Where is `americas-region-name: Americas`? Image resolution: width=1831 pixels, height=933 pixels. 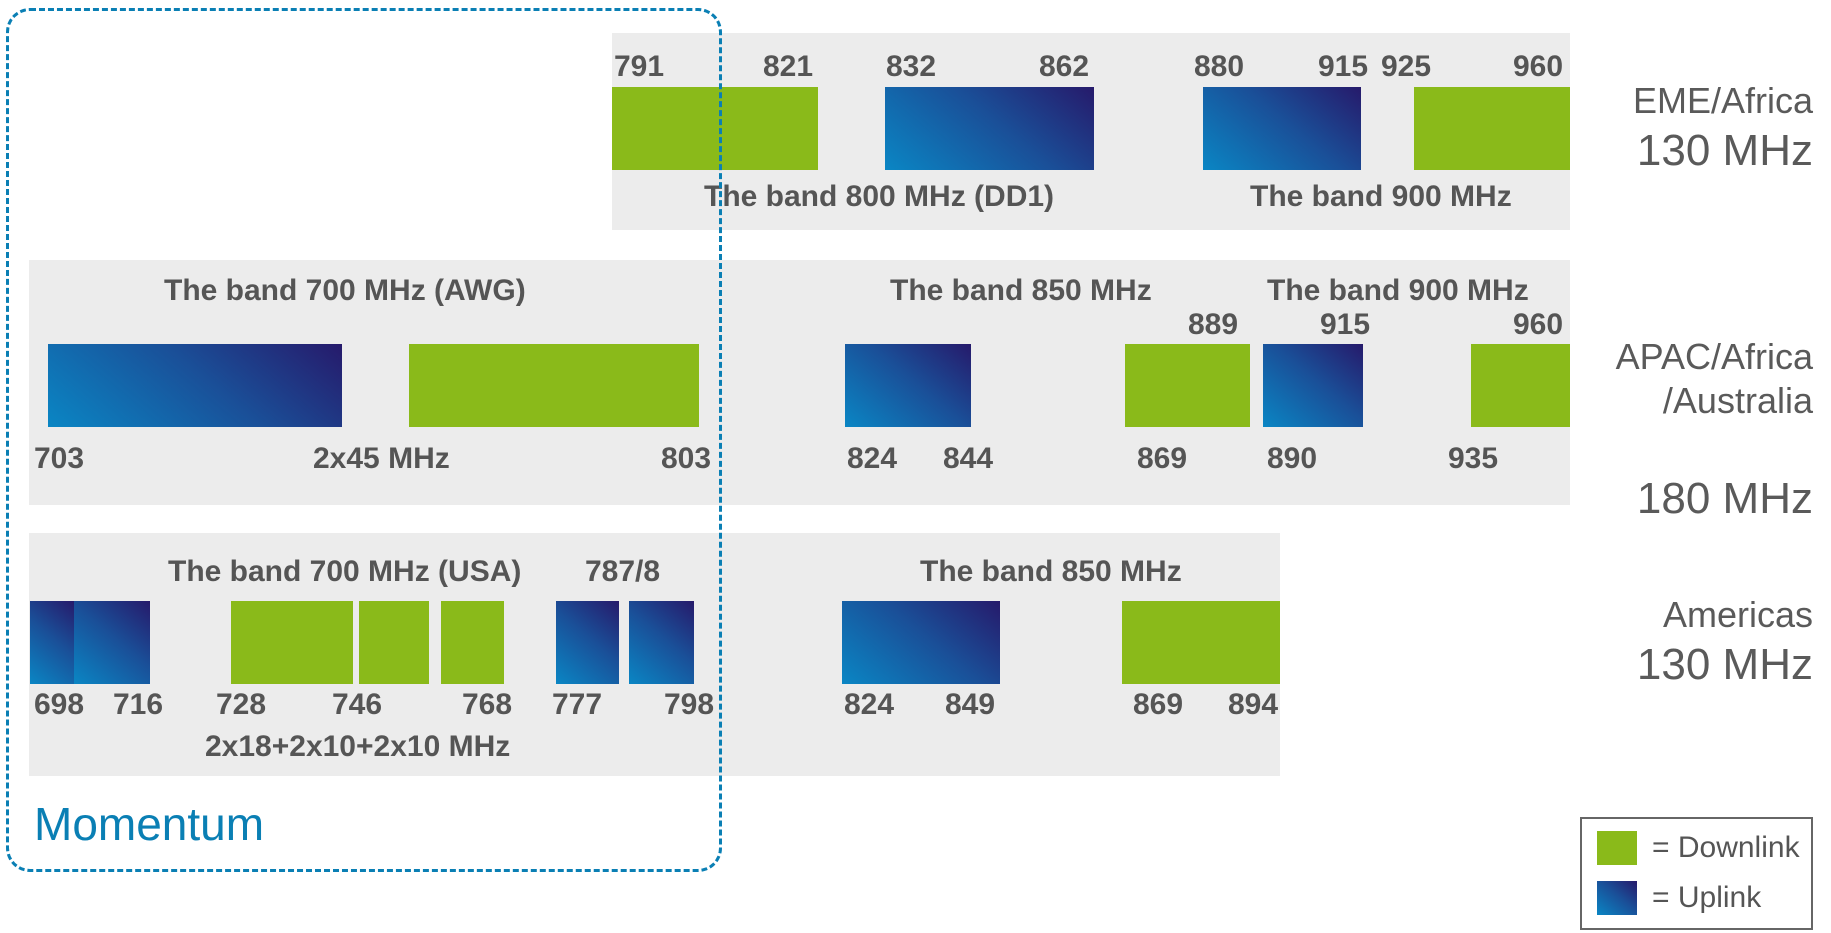 americas-region-name: Americas is located at coordinates (1737, 614).